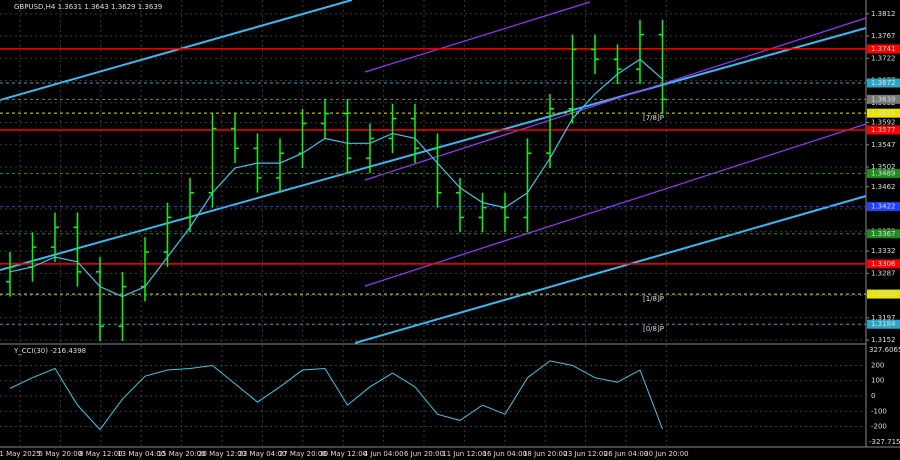 This screenshot has width=900, height=460. I want to click on channel-line, so click(477, 37).